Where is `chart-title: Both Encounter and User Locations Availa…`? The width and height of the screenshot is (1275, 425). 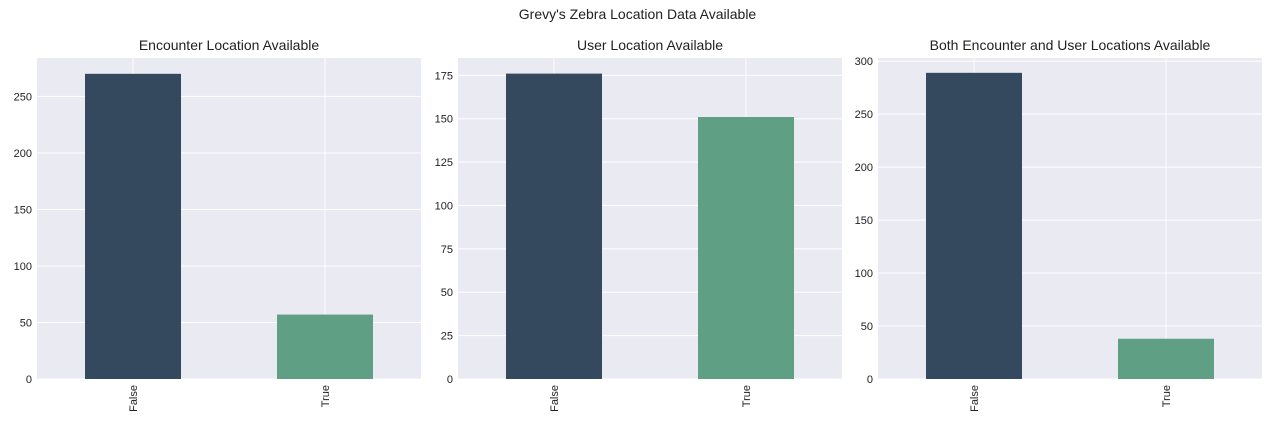
chart-title: Both Encounter and User Locations Availa… is located at coordinates (1070, 45).